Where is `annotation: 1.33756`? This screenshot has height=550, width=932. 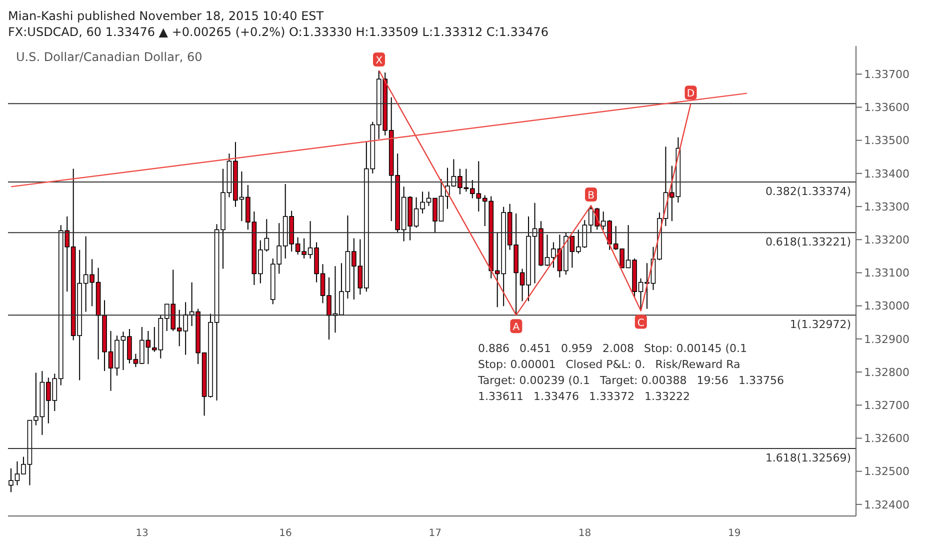 annotation: 1.33756 is located at coordinates (761, 381).